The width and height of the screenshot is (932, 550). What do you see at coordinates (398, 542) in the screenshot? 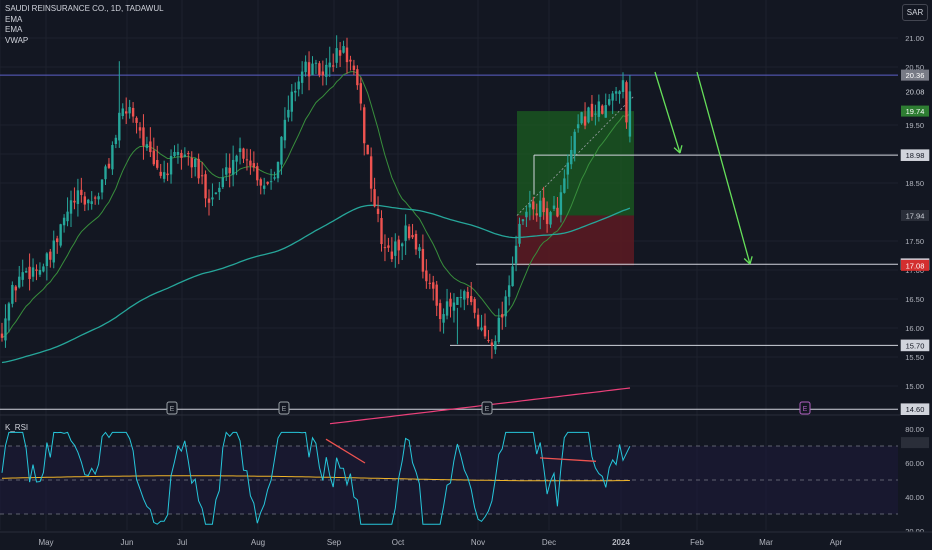
I see `time-tick: Oct` at bounding box center [398, 542].